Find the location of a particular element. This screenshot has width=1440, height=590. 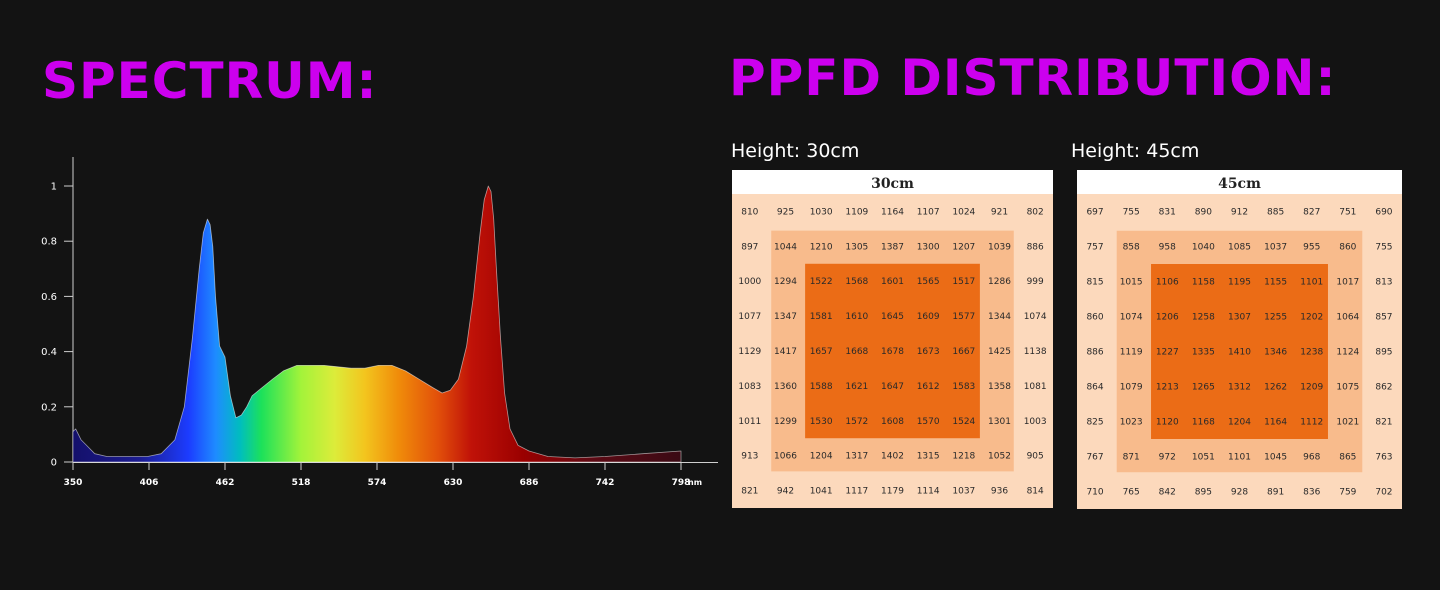

ppfd-cell-value: 1387 is located at coordinates (892, 247).